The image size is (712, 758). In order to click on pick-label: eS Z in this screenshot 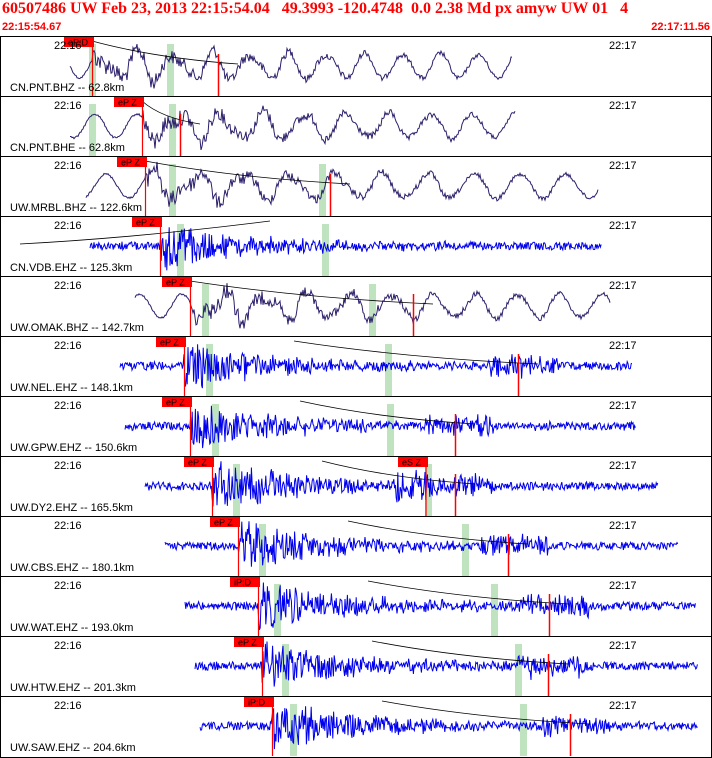, I will do `click(412, 463)`.